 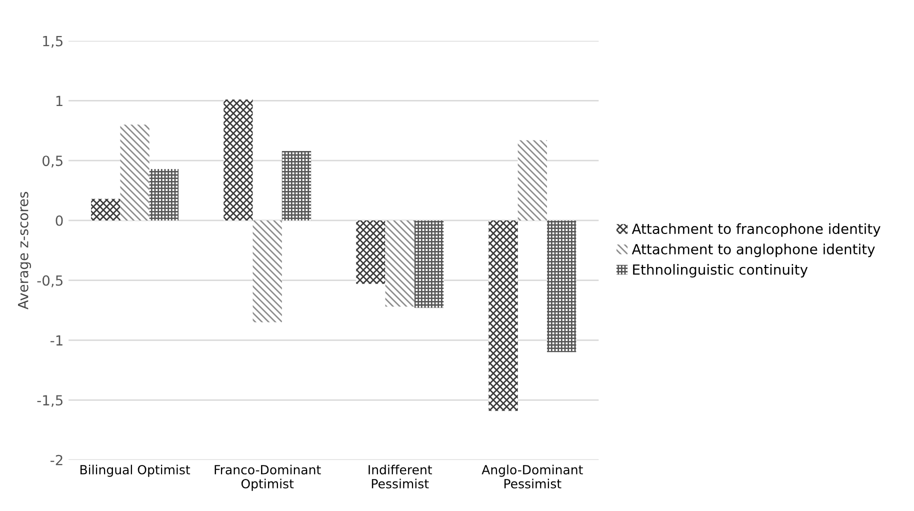 What do you see at coordinates (49, 281) in the screenshot?
I see `y-tick-label: -0,5` at bounding box center [49, 281].